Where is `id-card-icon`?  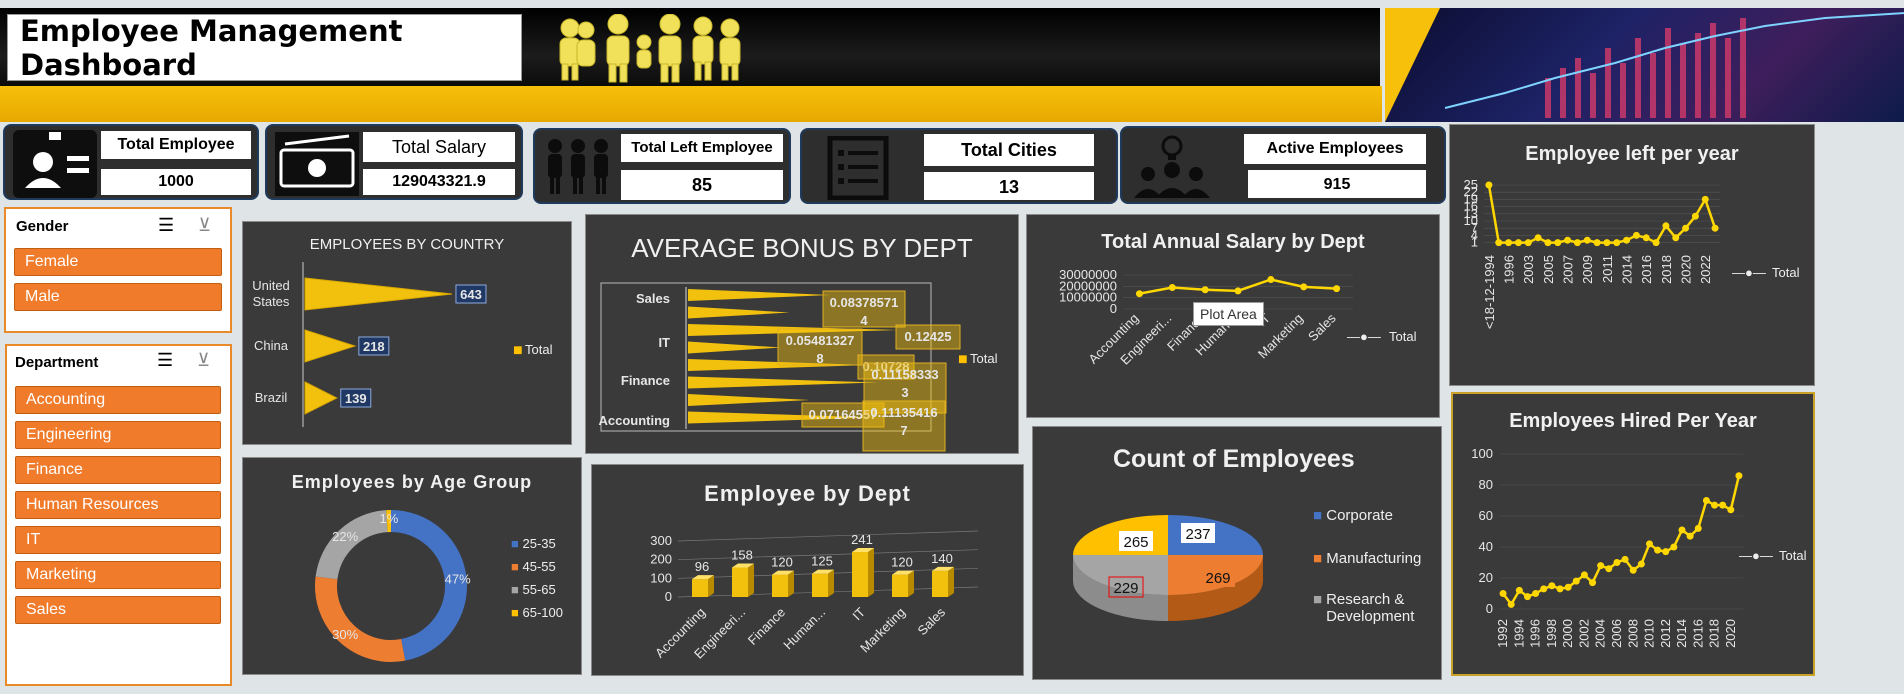
id-card-icon is located at coordinates (55, 164).